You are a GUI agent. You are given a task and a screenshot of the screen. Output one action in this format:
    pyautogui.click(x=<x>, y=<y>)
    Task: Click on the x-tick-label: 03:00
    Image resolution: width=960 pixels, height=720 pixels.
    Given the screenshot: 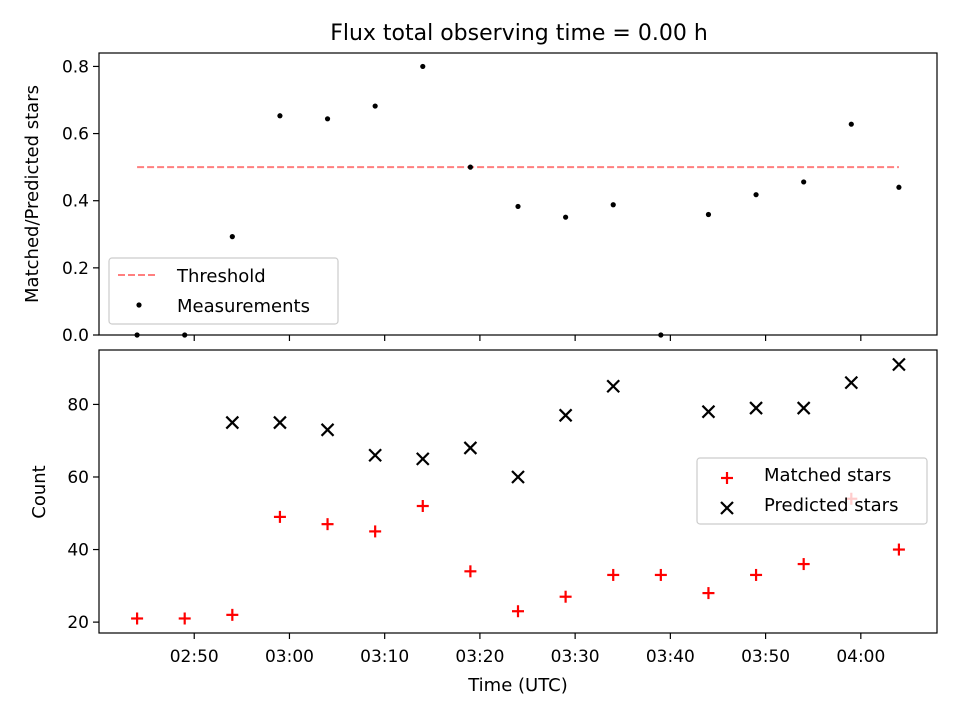 What is the action you would take?
    pyautogui.click(x=289, y=657)
    